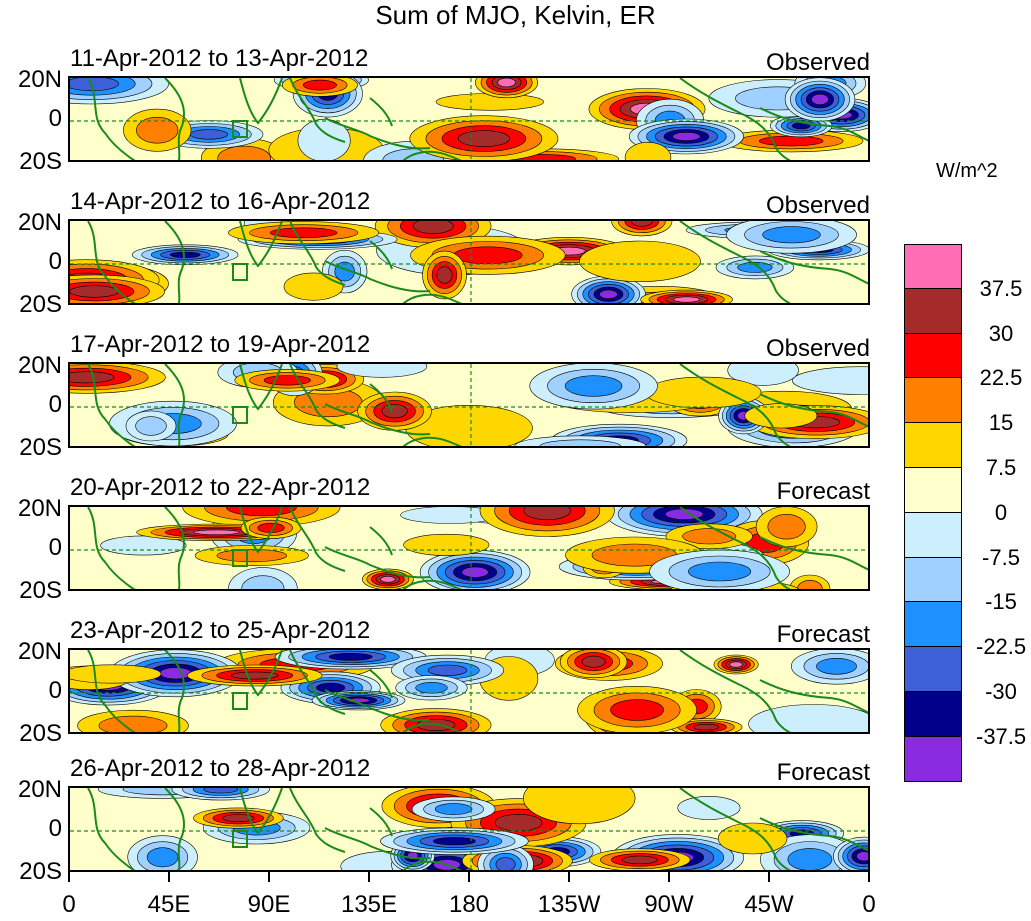 The width and height of the screenshot is (1031, 921). I want to click on colorbar, so click(933, 513).